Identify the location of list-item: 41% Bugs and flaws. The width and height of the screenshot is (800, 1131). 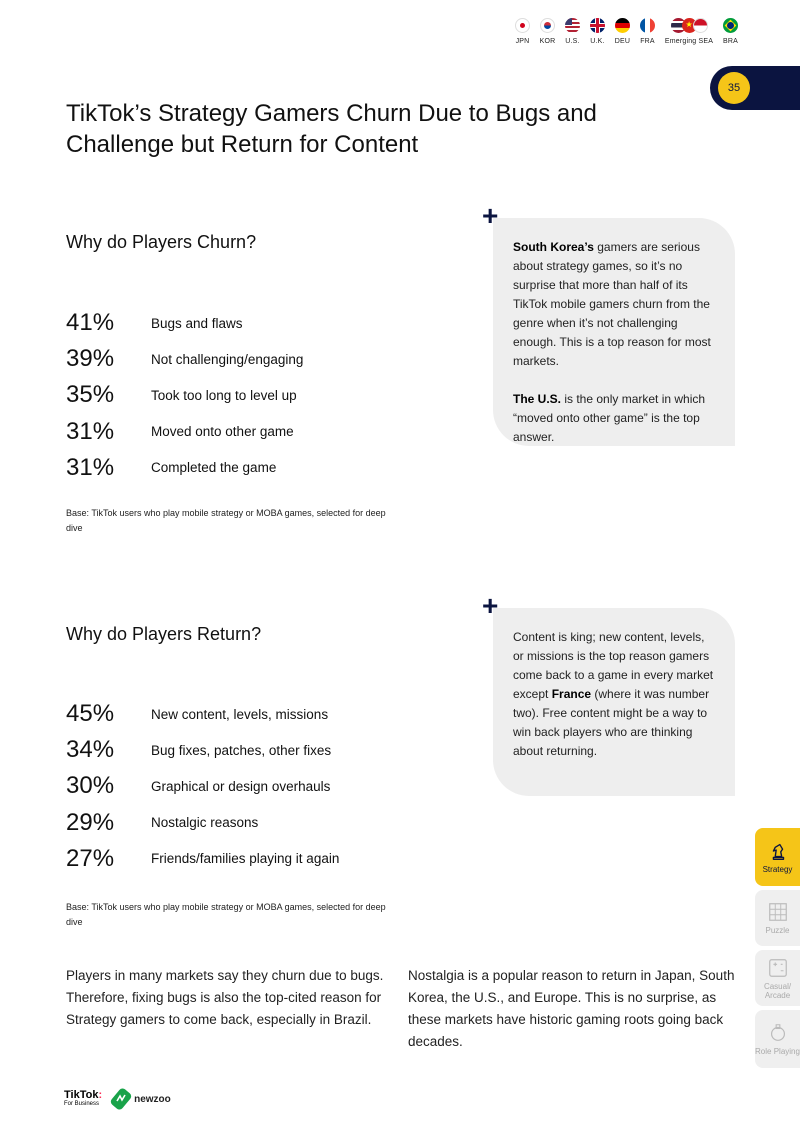
(256, 323).